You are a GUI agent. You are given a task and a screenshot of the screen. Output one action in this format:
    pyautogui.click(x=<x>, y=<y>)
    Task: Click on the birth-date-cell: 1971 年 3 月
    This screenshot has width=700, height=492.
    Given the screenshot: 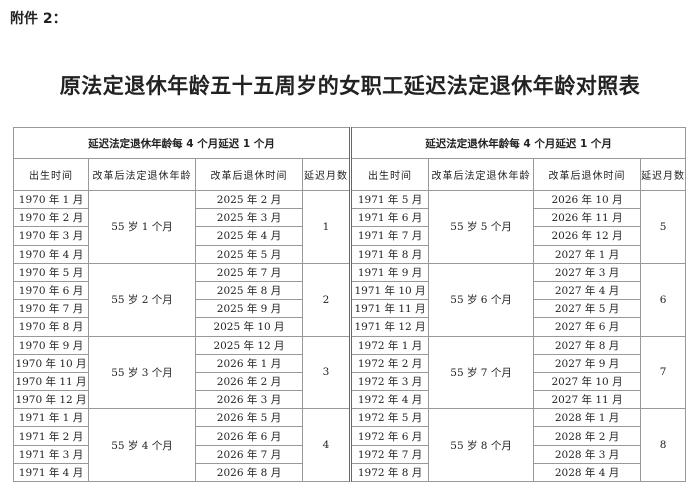 What is the action you would take?
    pyautogui.click(x=51, y=454)
    